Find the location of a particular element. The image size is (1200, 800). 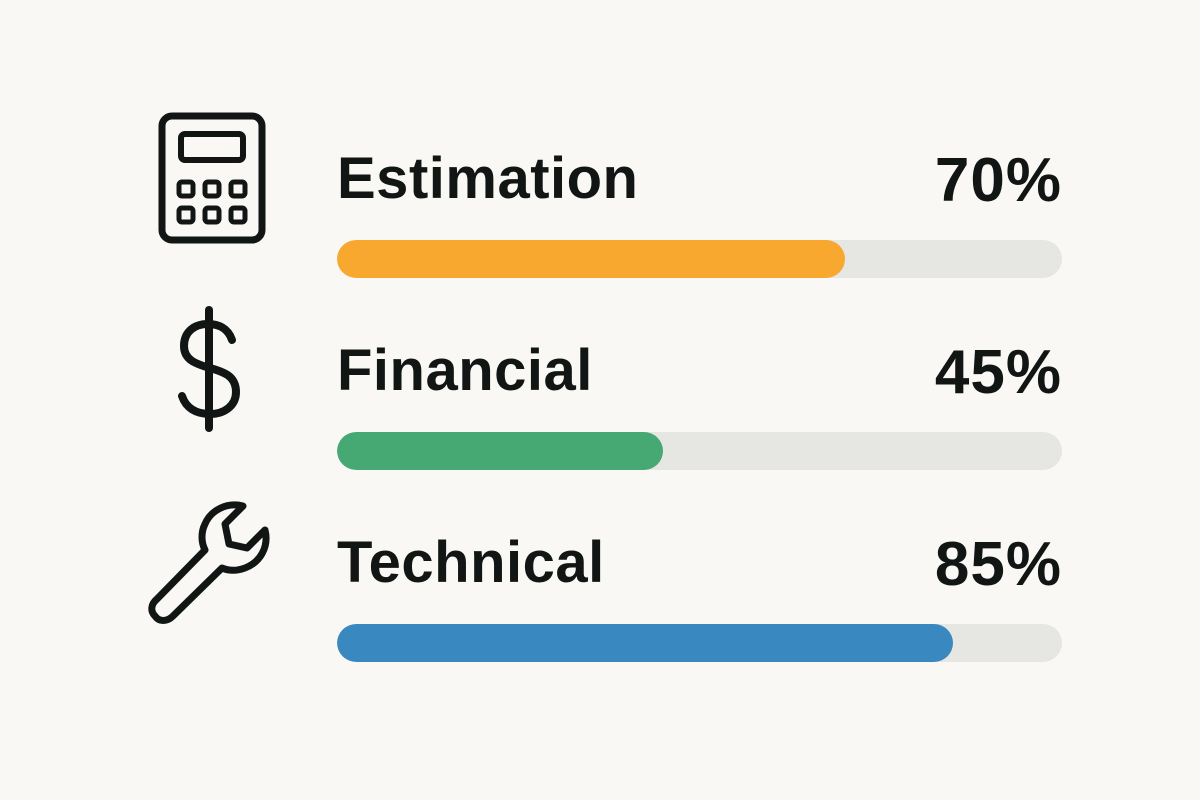

skill-label: Estimation is located at coordinates (488, 178).